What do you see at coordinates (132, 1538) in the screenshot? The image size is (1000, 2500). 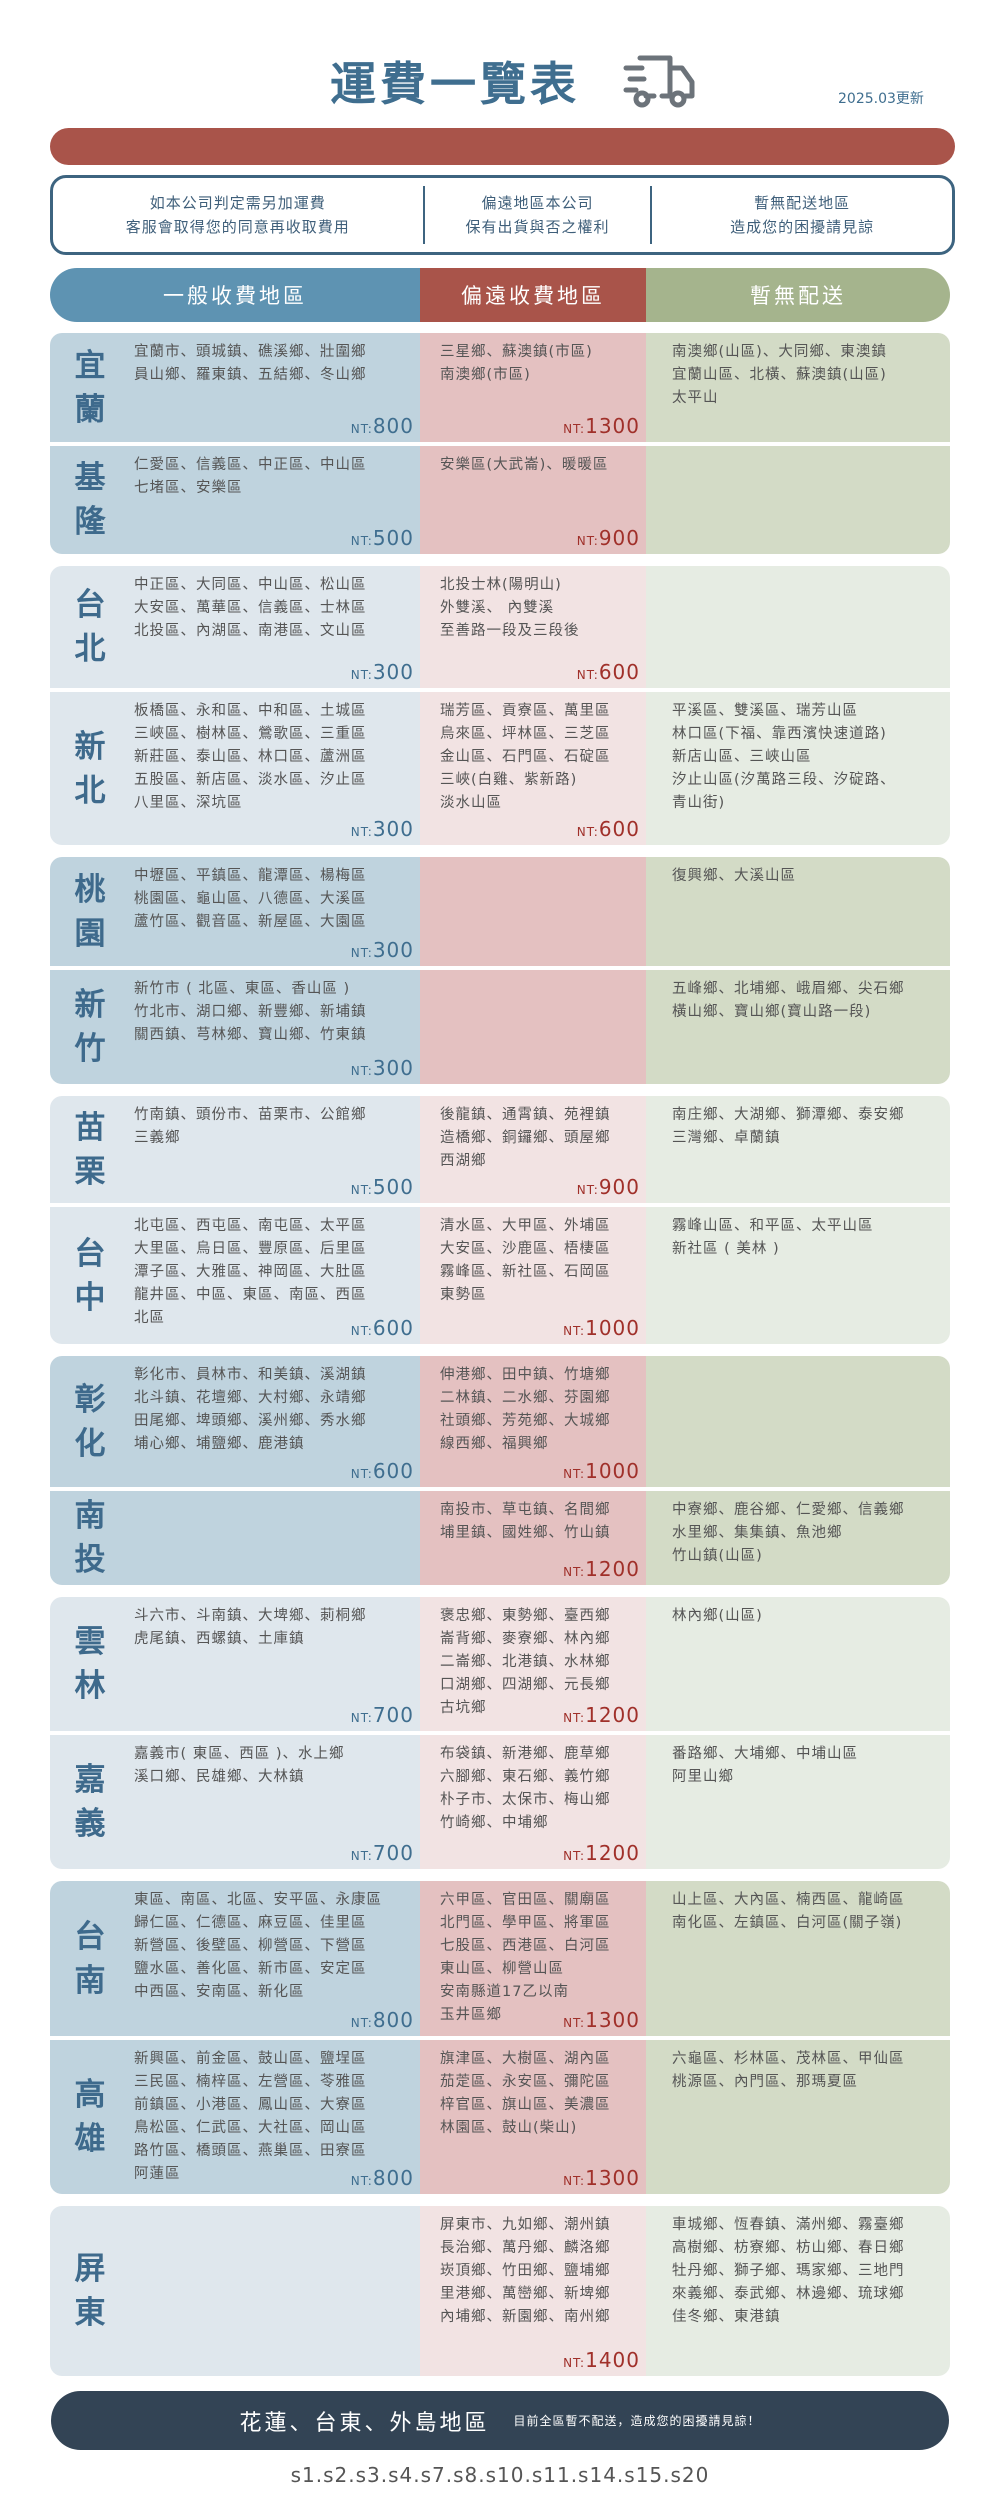 I see `normal-areas` at bounding box center [132, 1538].